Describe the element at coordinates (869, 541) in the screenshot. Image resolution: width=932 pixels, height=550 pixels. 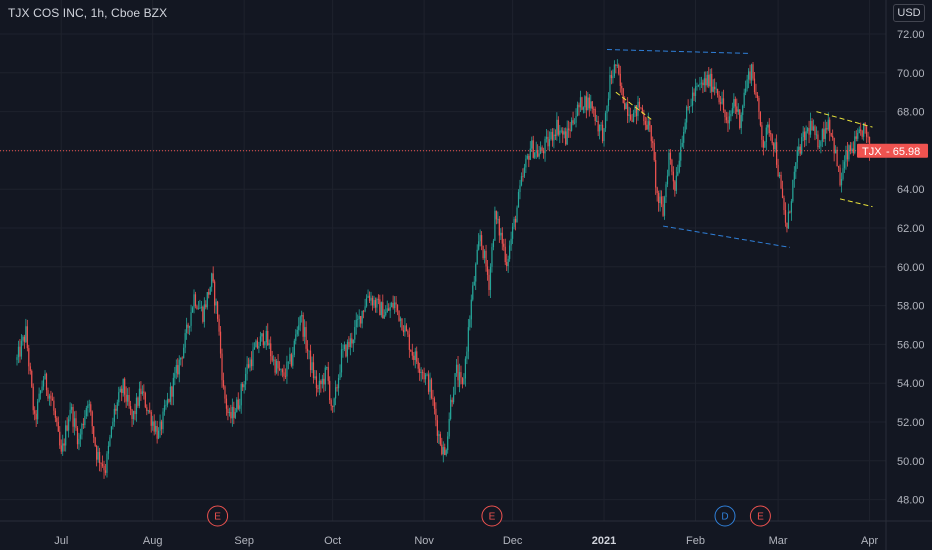
I see `time-tick-label: Apr` at that location.